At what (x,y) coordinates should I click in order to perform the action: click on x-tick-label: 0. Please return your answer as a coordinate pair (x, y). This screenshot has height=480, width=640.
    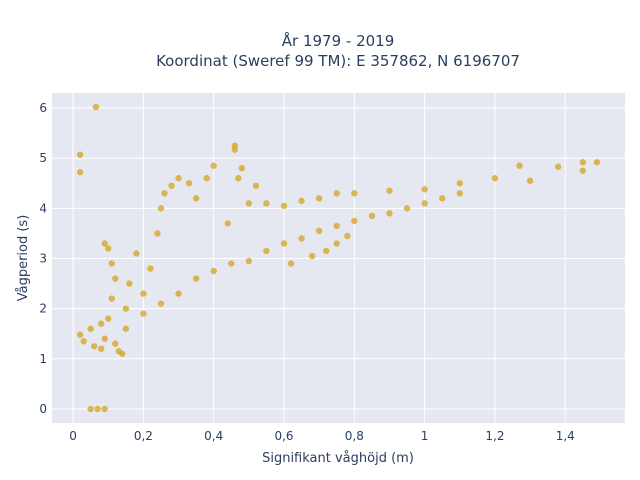
    Looking at the image, I should click on (73, 436).